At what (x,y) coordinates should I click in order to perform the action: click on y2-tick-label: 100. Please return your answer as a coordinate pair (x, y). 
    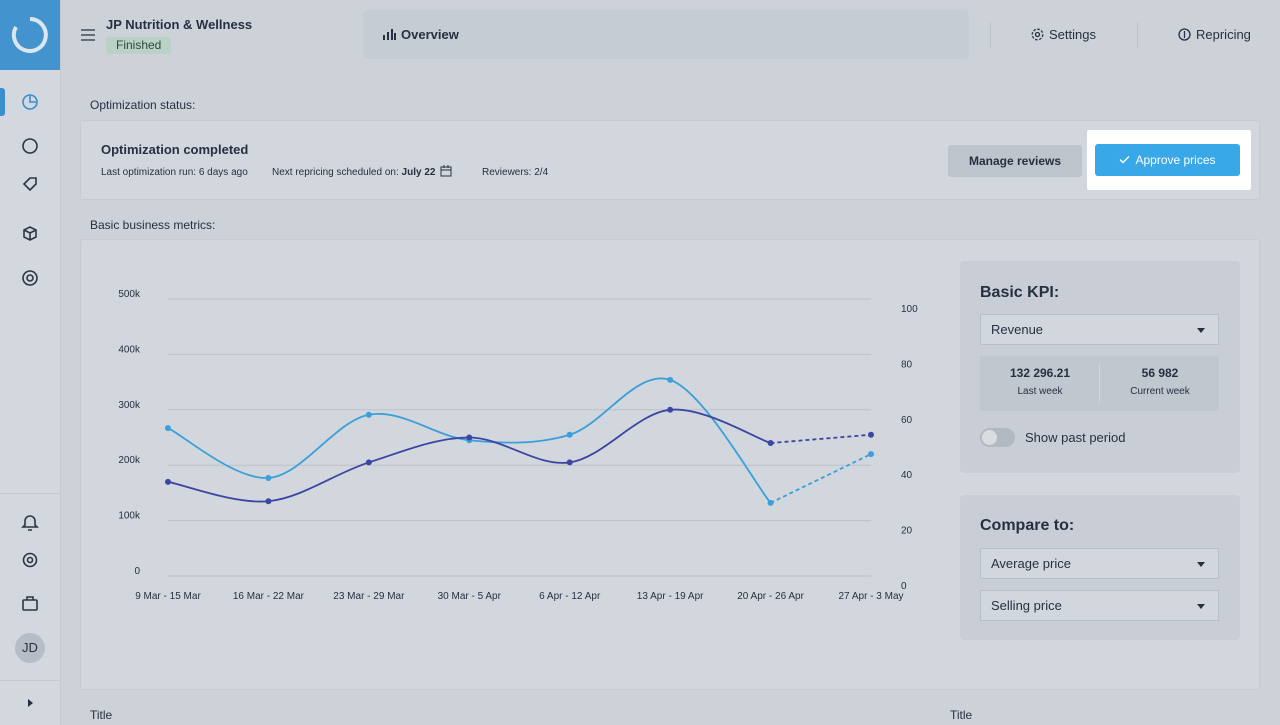
    Looking at the image, I should click on (909, 309).